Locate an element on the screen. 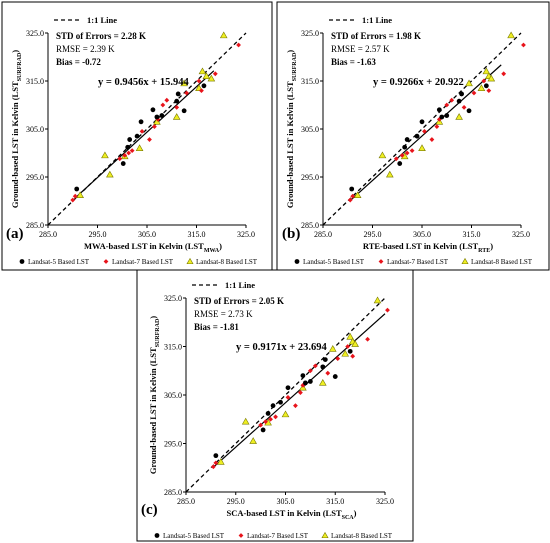  regression-equation: y = 0.9266x + 20.922 is located at coordinates (418, 82).